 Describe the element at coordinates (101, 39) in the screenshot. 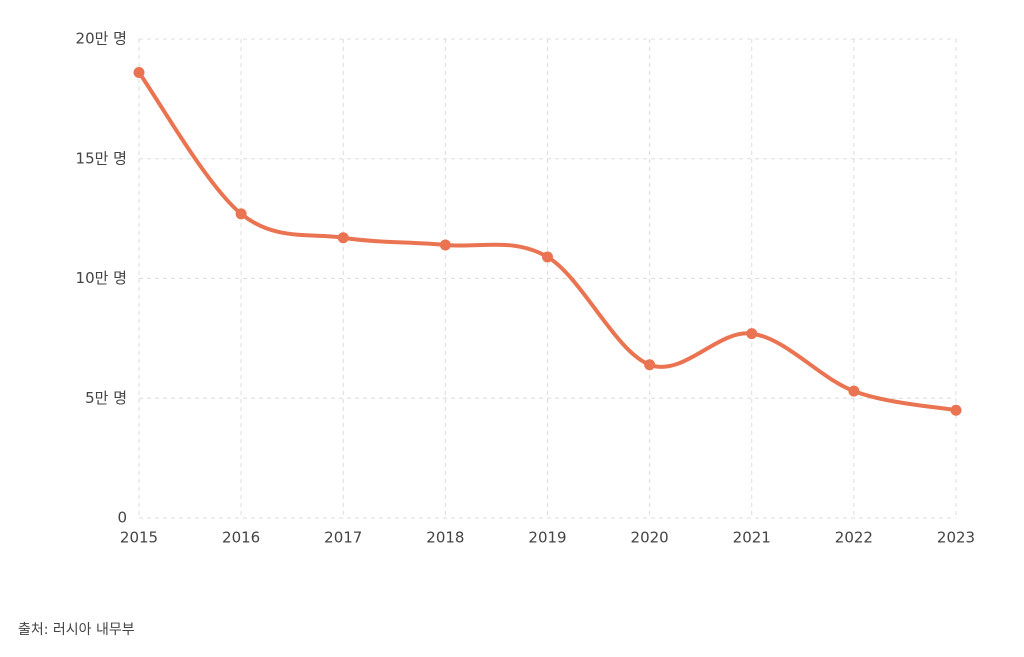

I see `y-tick-label: 20만 명` at that location.